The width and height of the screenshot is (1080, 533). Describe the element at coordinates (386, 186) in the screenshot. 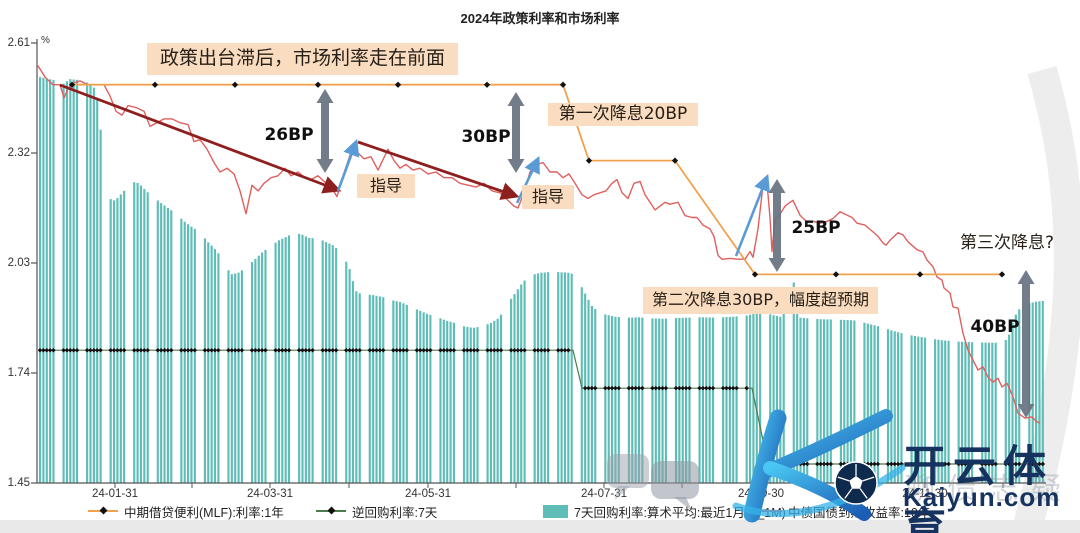

I see `guide-1: 指导` at that location.